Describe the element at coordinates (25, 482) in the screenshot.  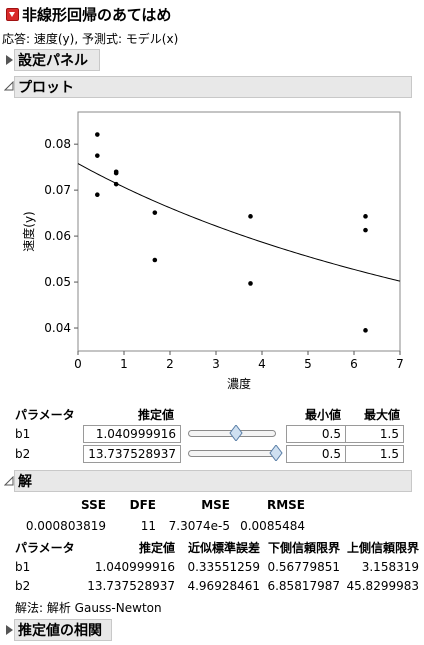
I see `section-solution-label: 解` at that location.